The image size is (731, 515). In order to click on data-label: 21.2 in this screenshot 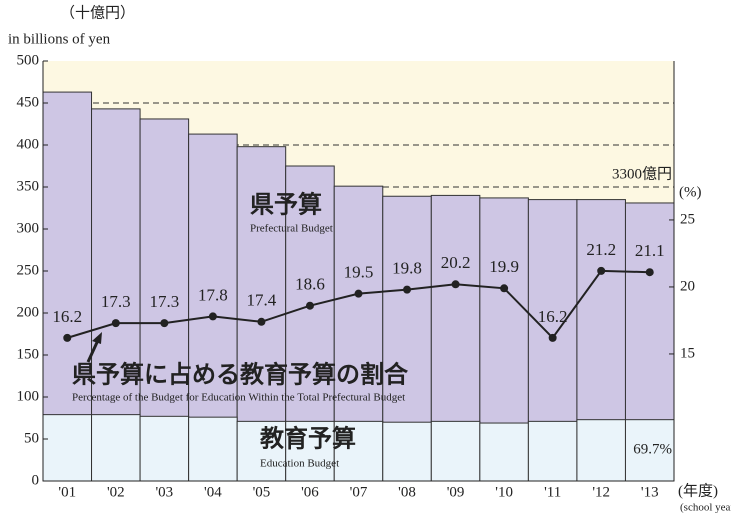, I will do `click(601, 249)`.